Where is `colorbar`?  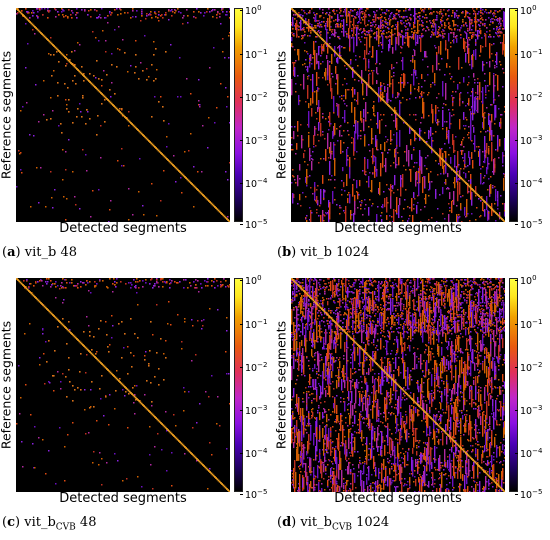
colorbar is located at coordinates (238, 115).